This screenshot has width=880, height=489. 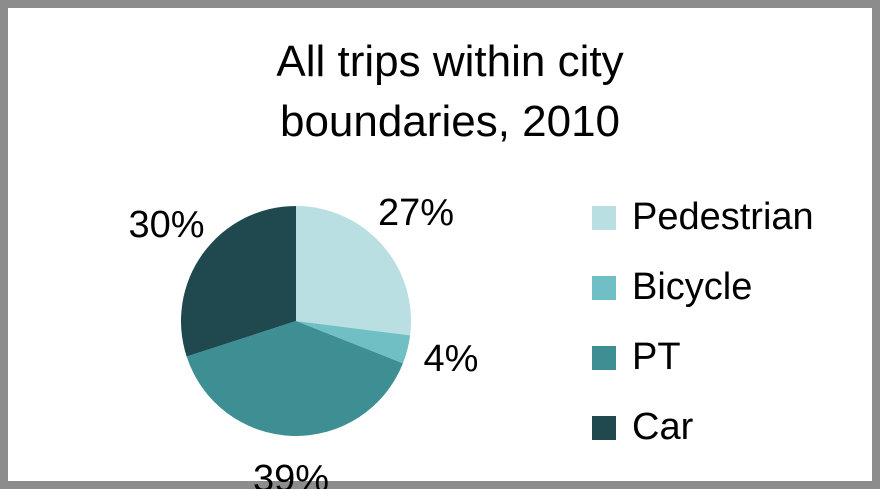 I want to click on legend-label: Pedestrian, so click(x=723, y=217).